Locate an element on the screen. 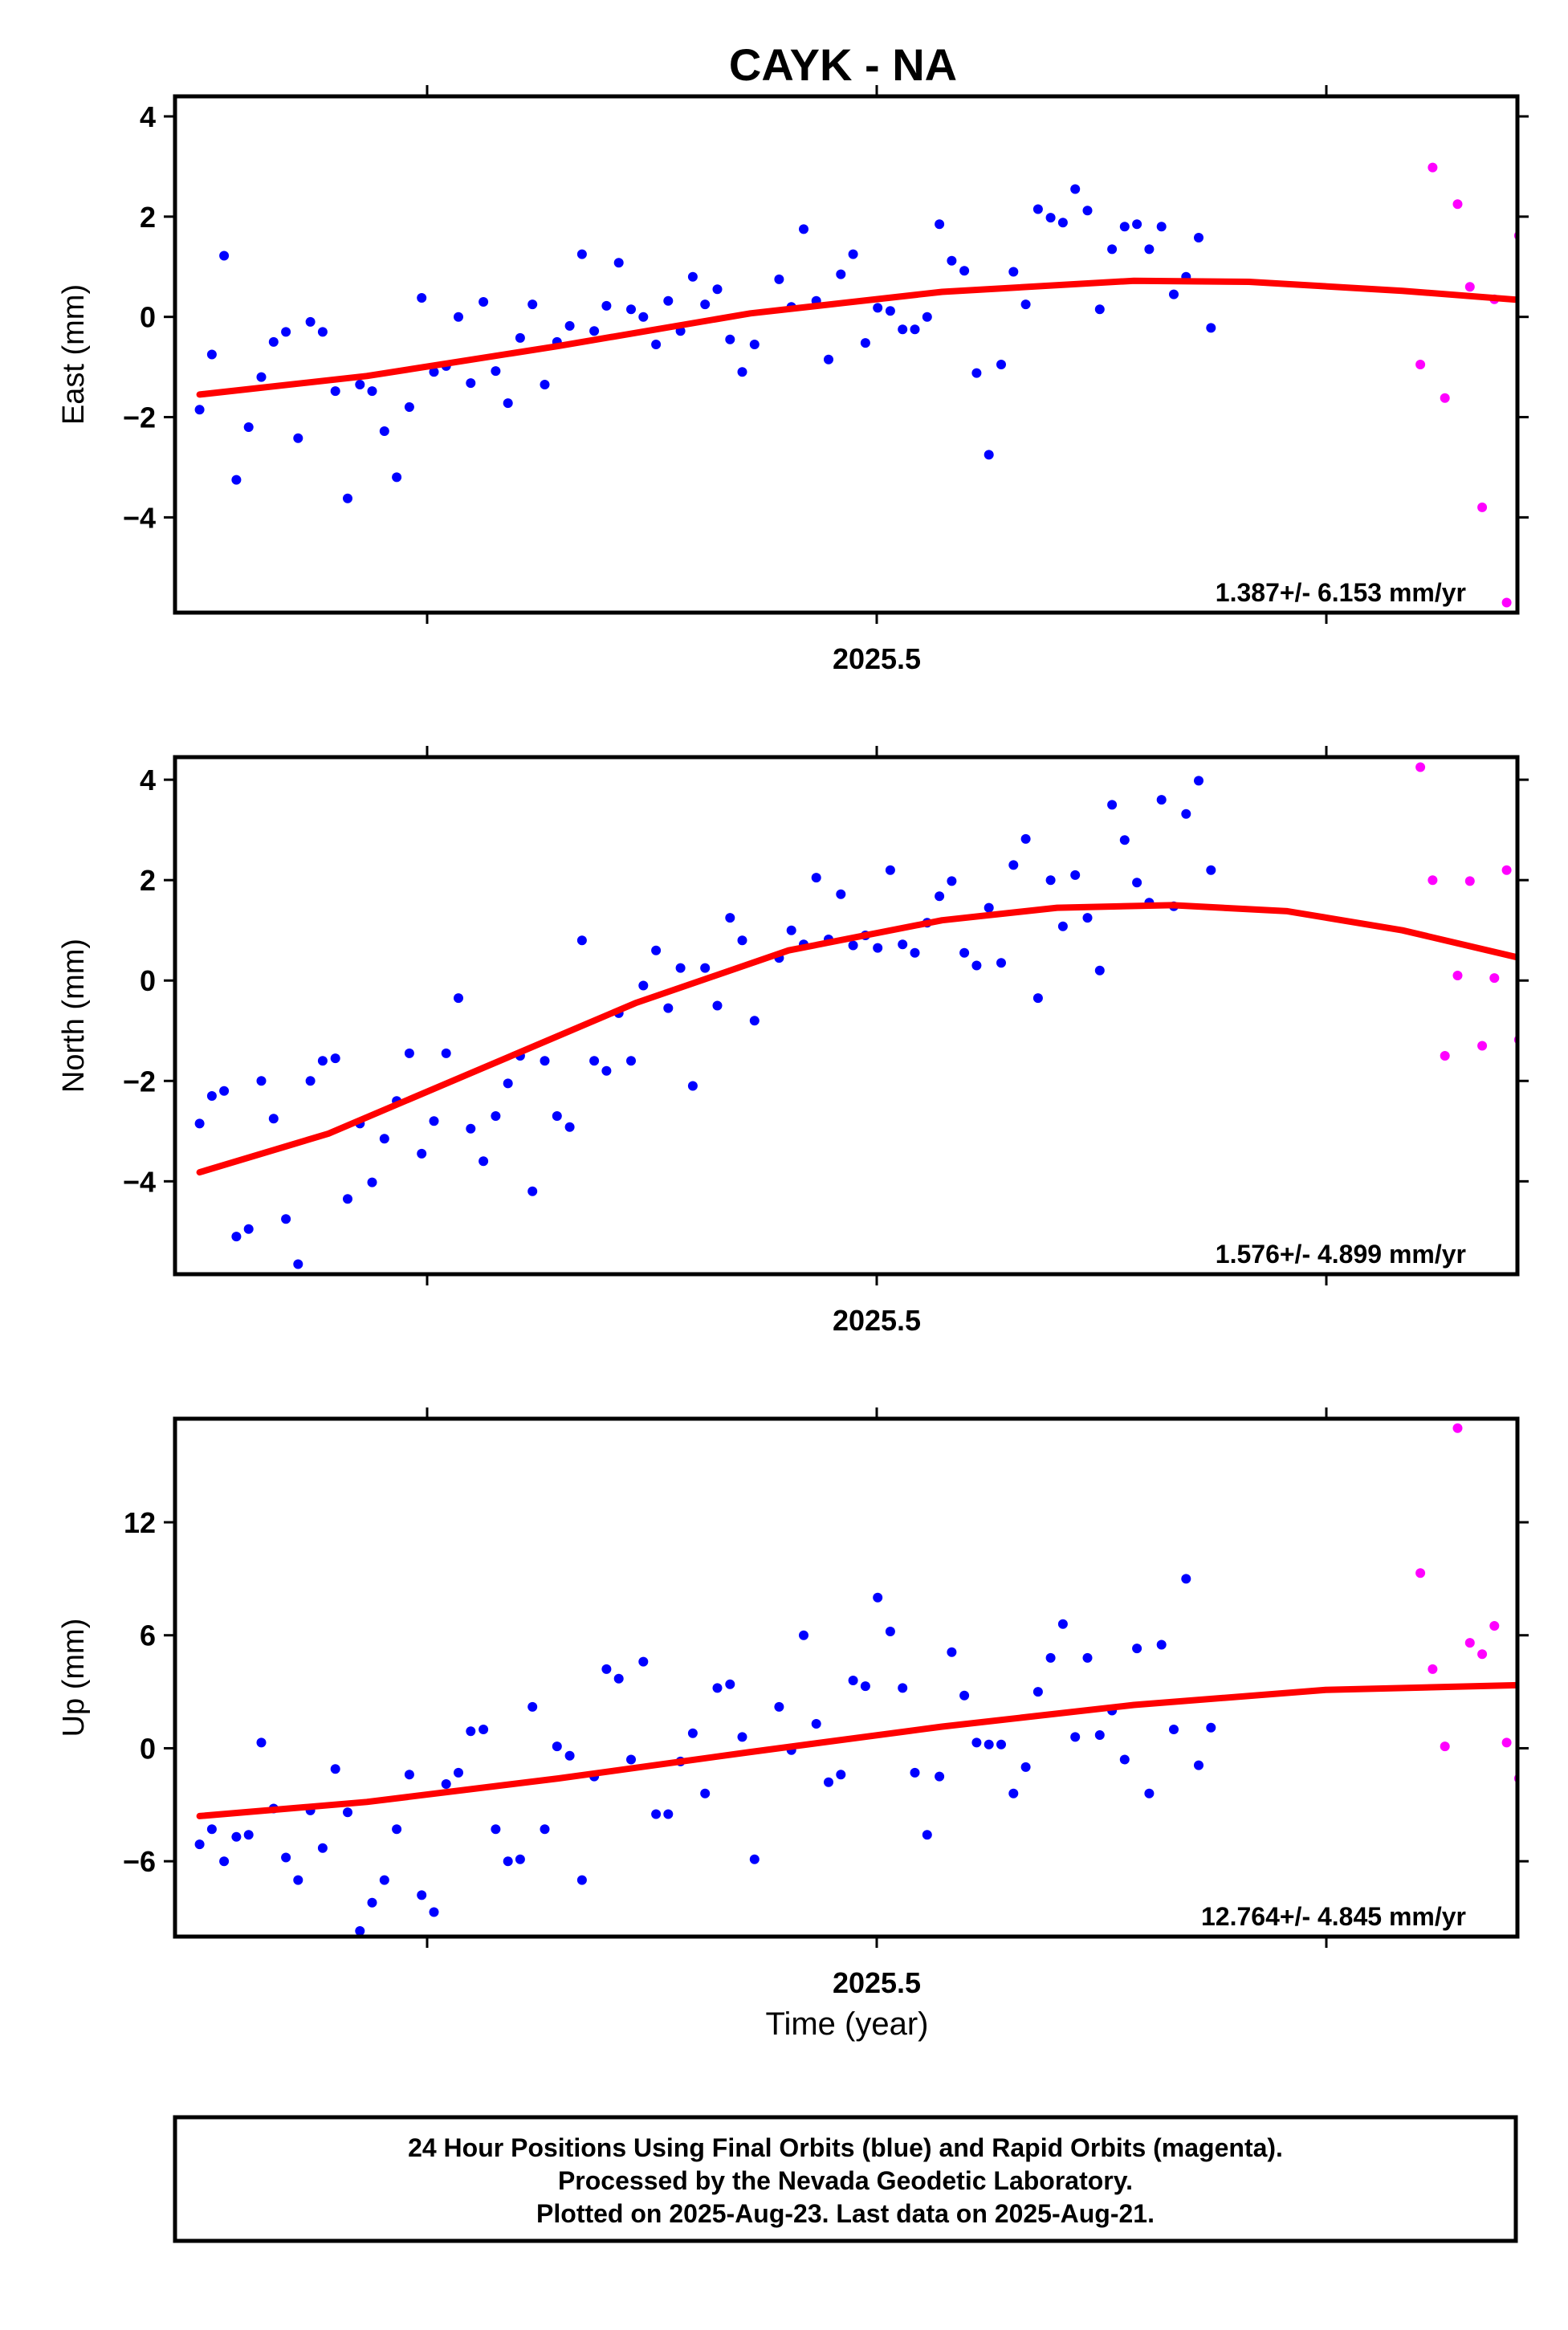  y-axis-label: East (mm) is located at coordinates (74, 354).